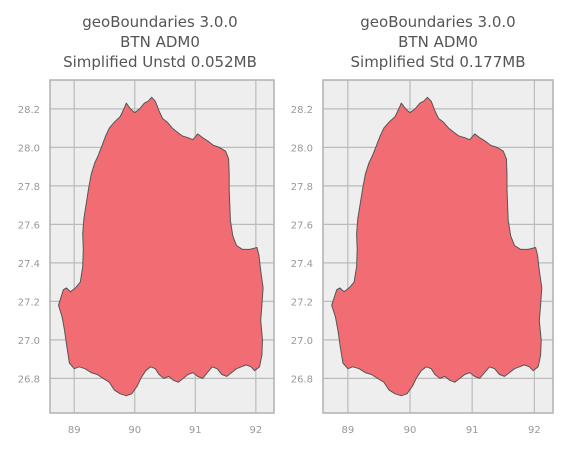 This screenshot has height=454, width=566. What do you see at coordinates (160, 62) in the screenshot?
I see `chart-title-line-3: Simplified Unstd 0.052MB` at bounding box center [160, 62].